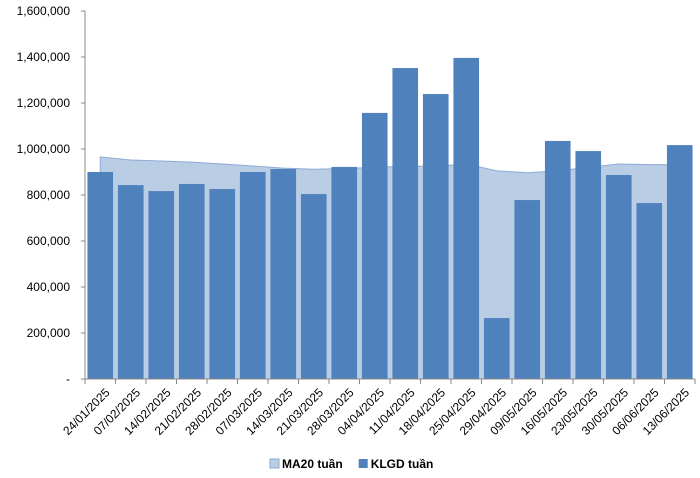 This screenshot has height=478, width=700. Describe the element at coordinates (49, 241) in the screenshot. I see `y-tick-label: 600,000` at that location.